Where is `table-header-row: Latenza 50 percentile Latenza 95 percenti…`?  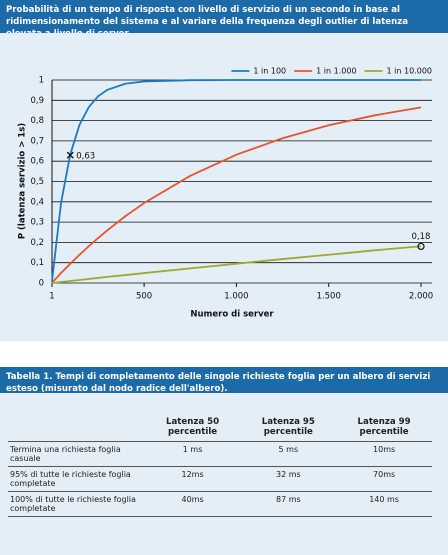 table-header-row: Latenza 50 percentile Latenza 95 percenti… is located at coordinates (220, 428).